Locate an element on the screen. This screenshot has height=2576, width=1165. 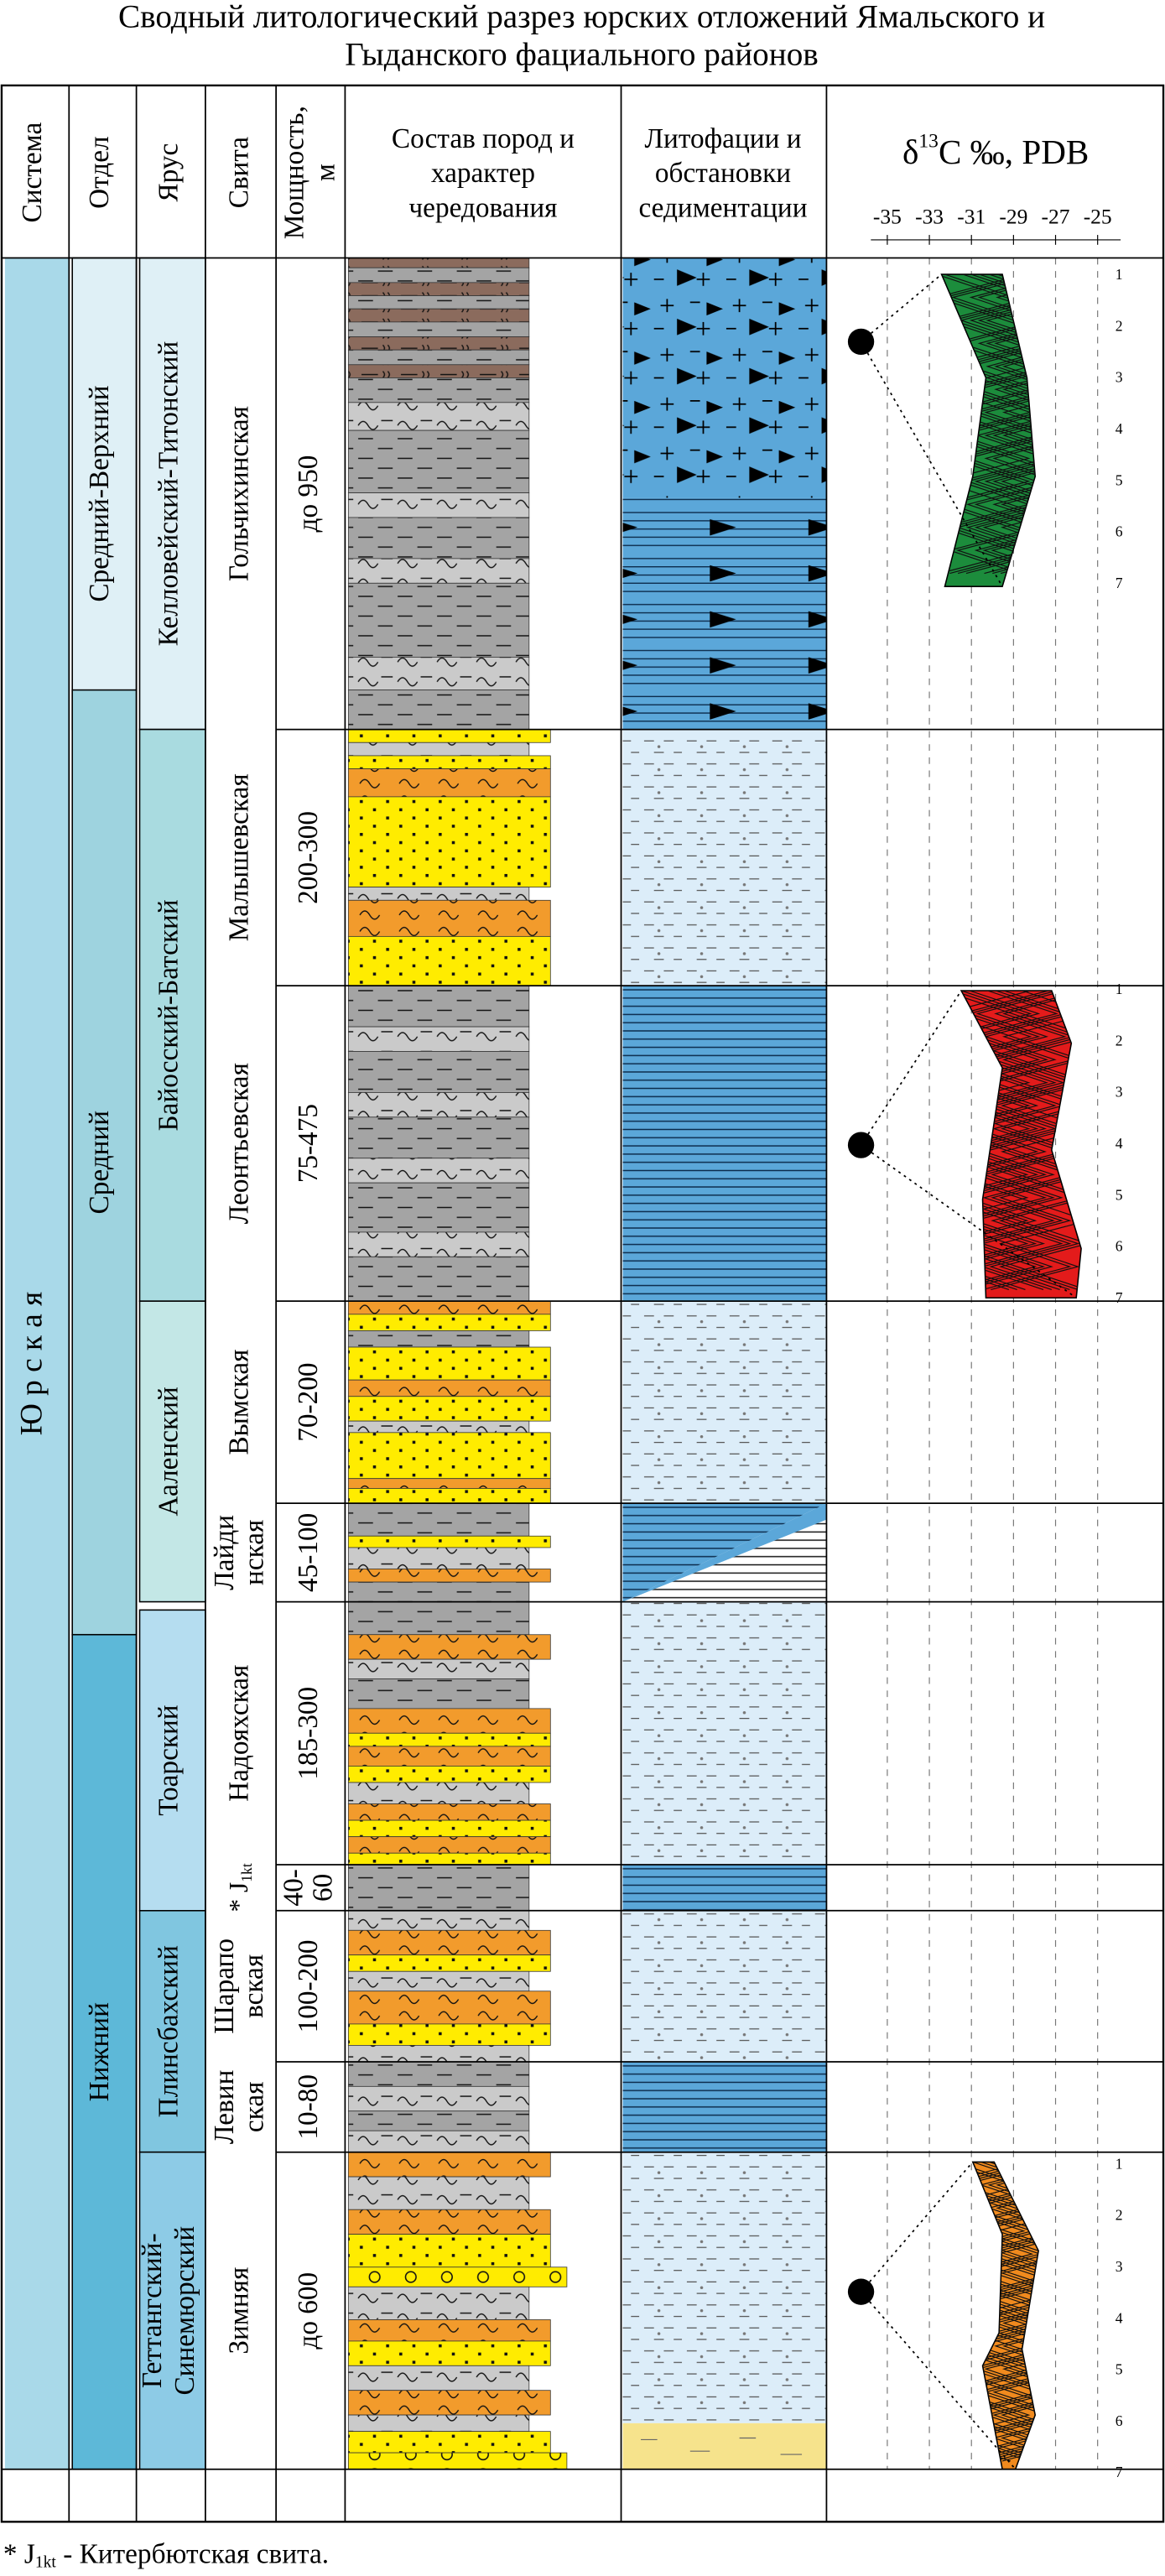
system-name: Ю р с к а я is located at coordinates (32, 1364).